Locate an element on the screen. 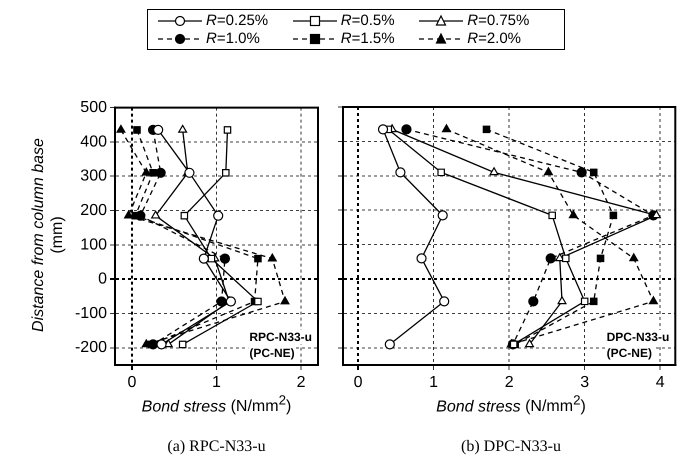 The width and height of the screenshot is (681, 470). y-tick-label: 300 is located at coordinates (94, 176).